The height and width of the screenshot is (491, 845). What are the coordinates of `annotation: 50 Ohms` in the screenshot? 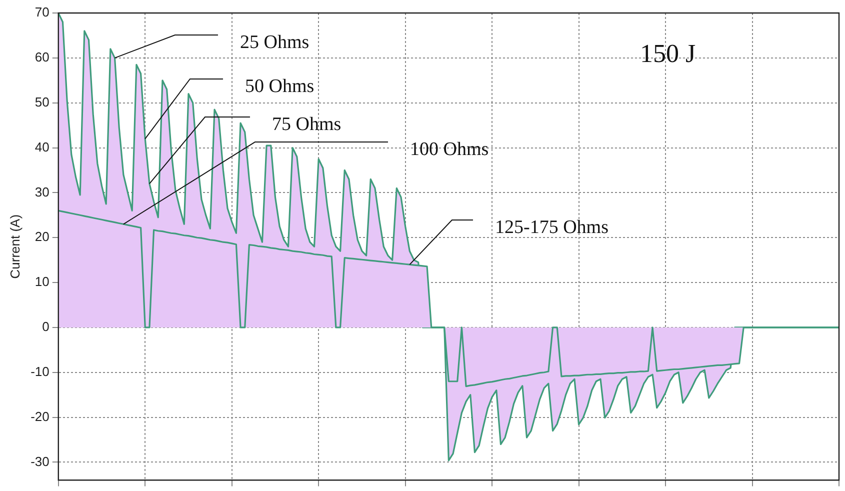 It's located at (279, 86).